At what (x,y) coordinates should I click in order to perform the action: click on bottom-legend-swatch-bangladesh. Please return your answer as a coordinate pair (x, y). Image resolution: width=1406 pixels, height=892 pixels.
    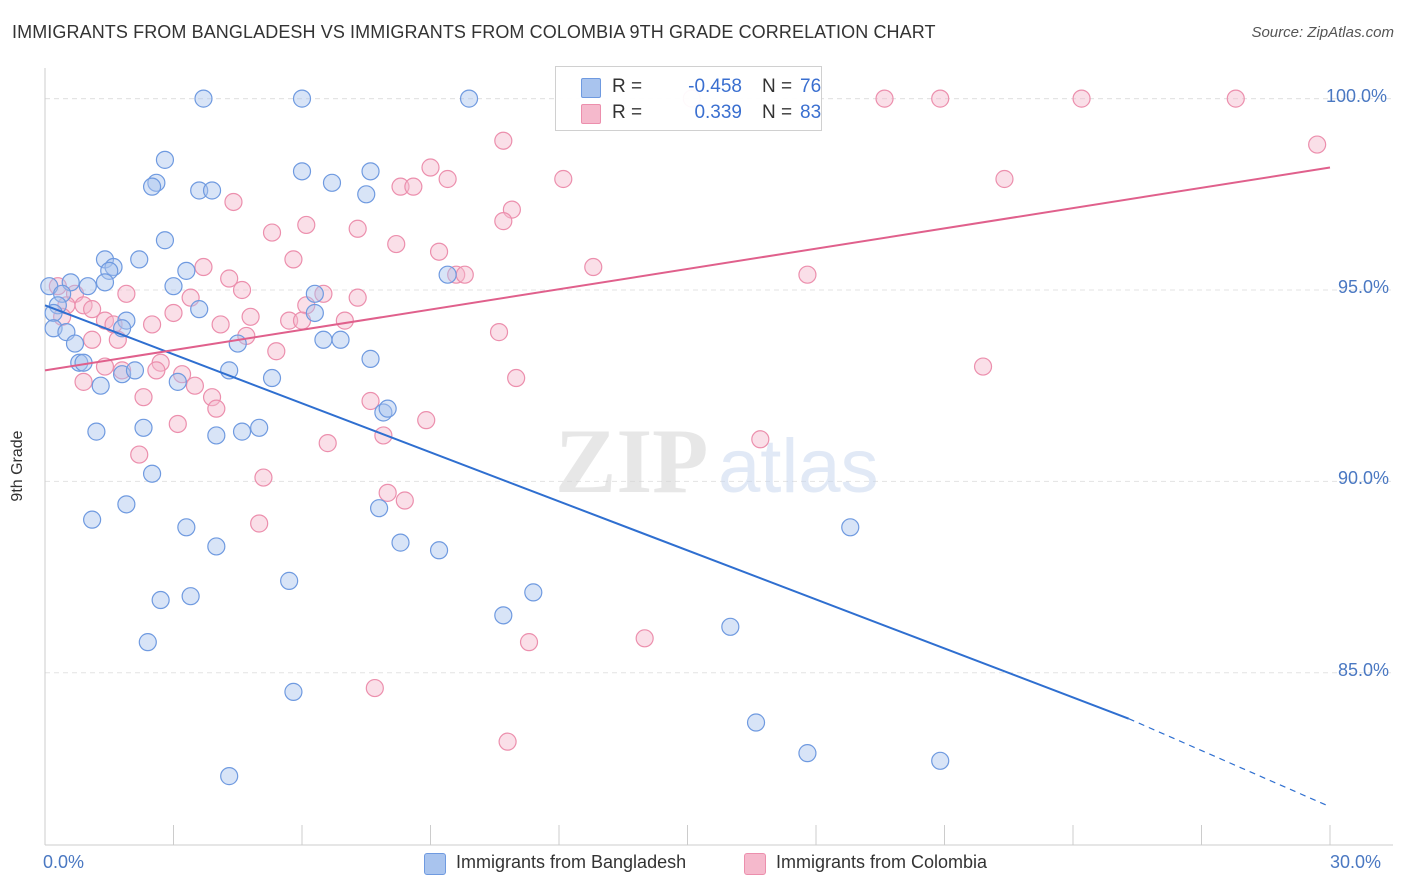
    Looking at the image, I should click on (435, 864).